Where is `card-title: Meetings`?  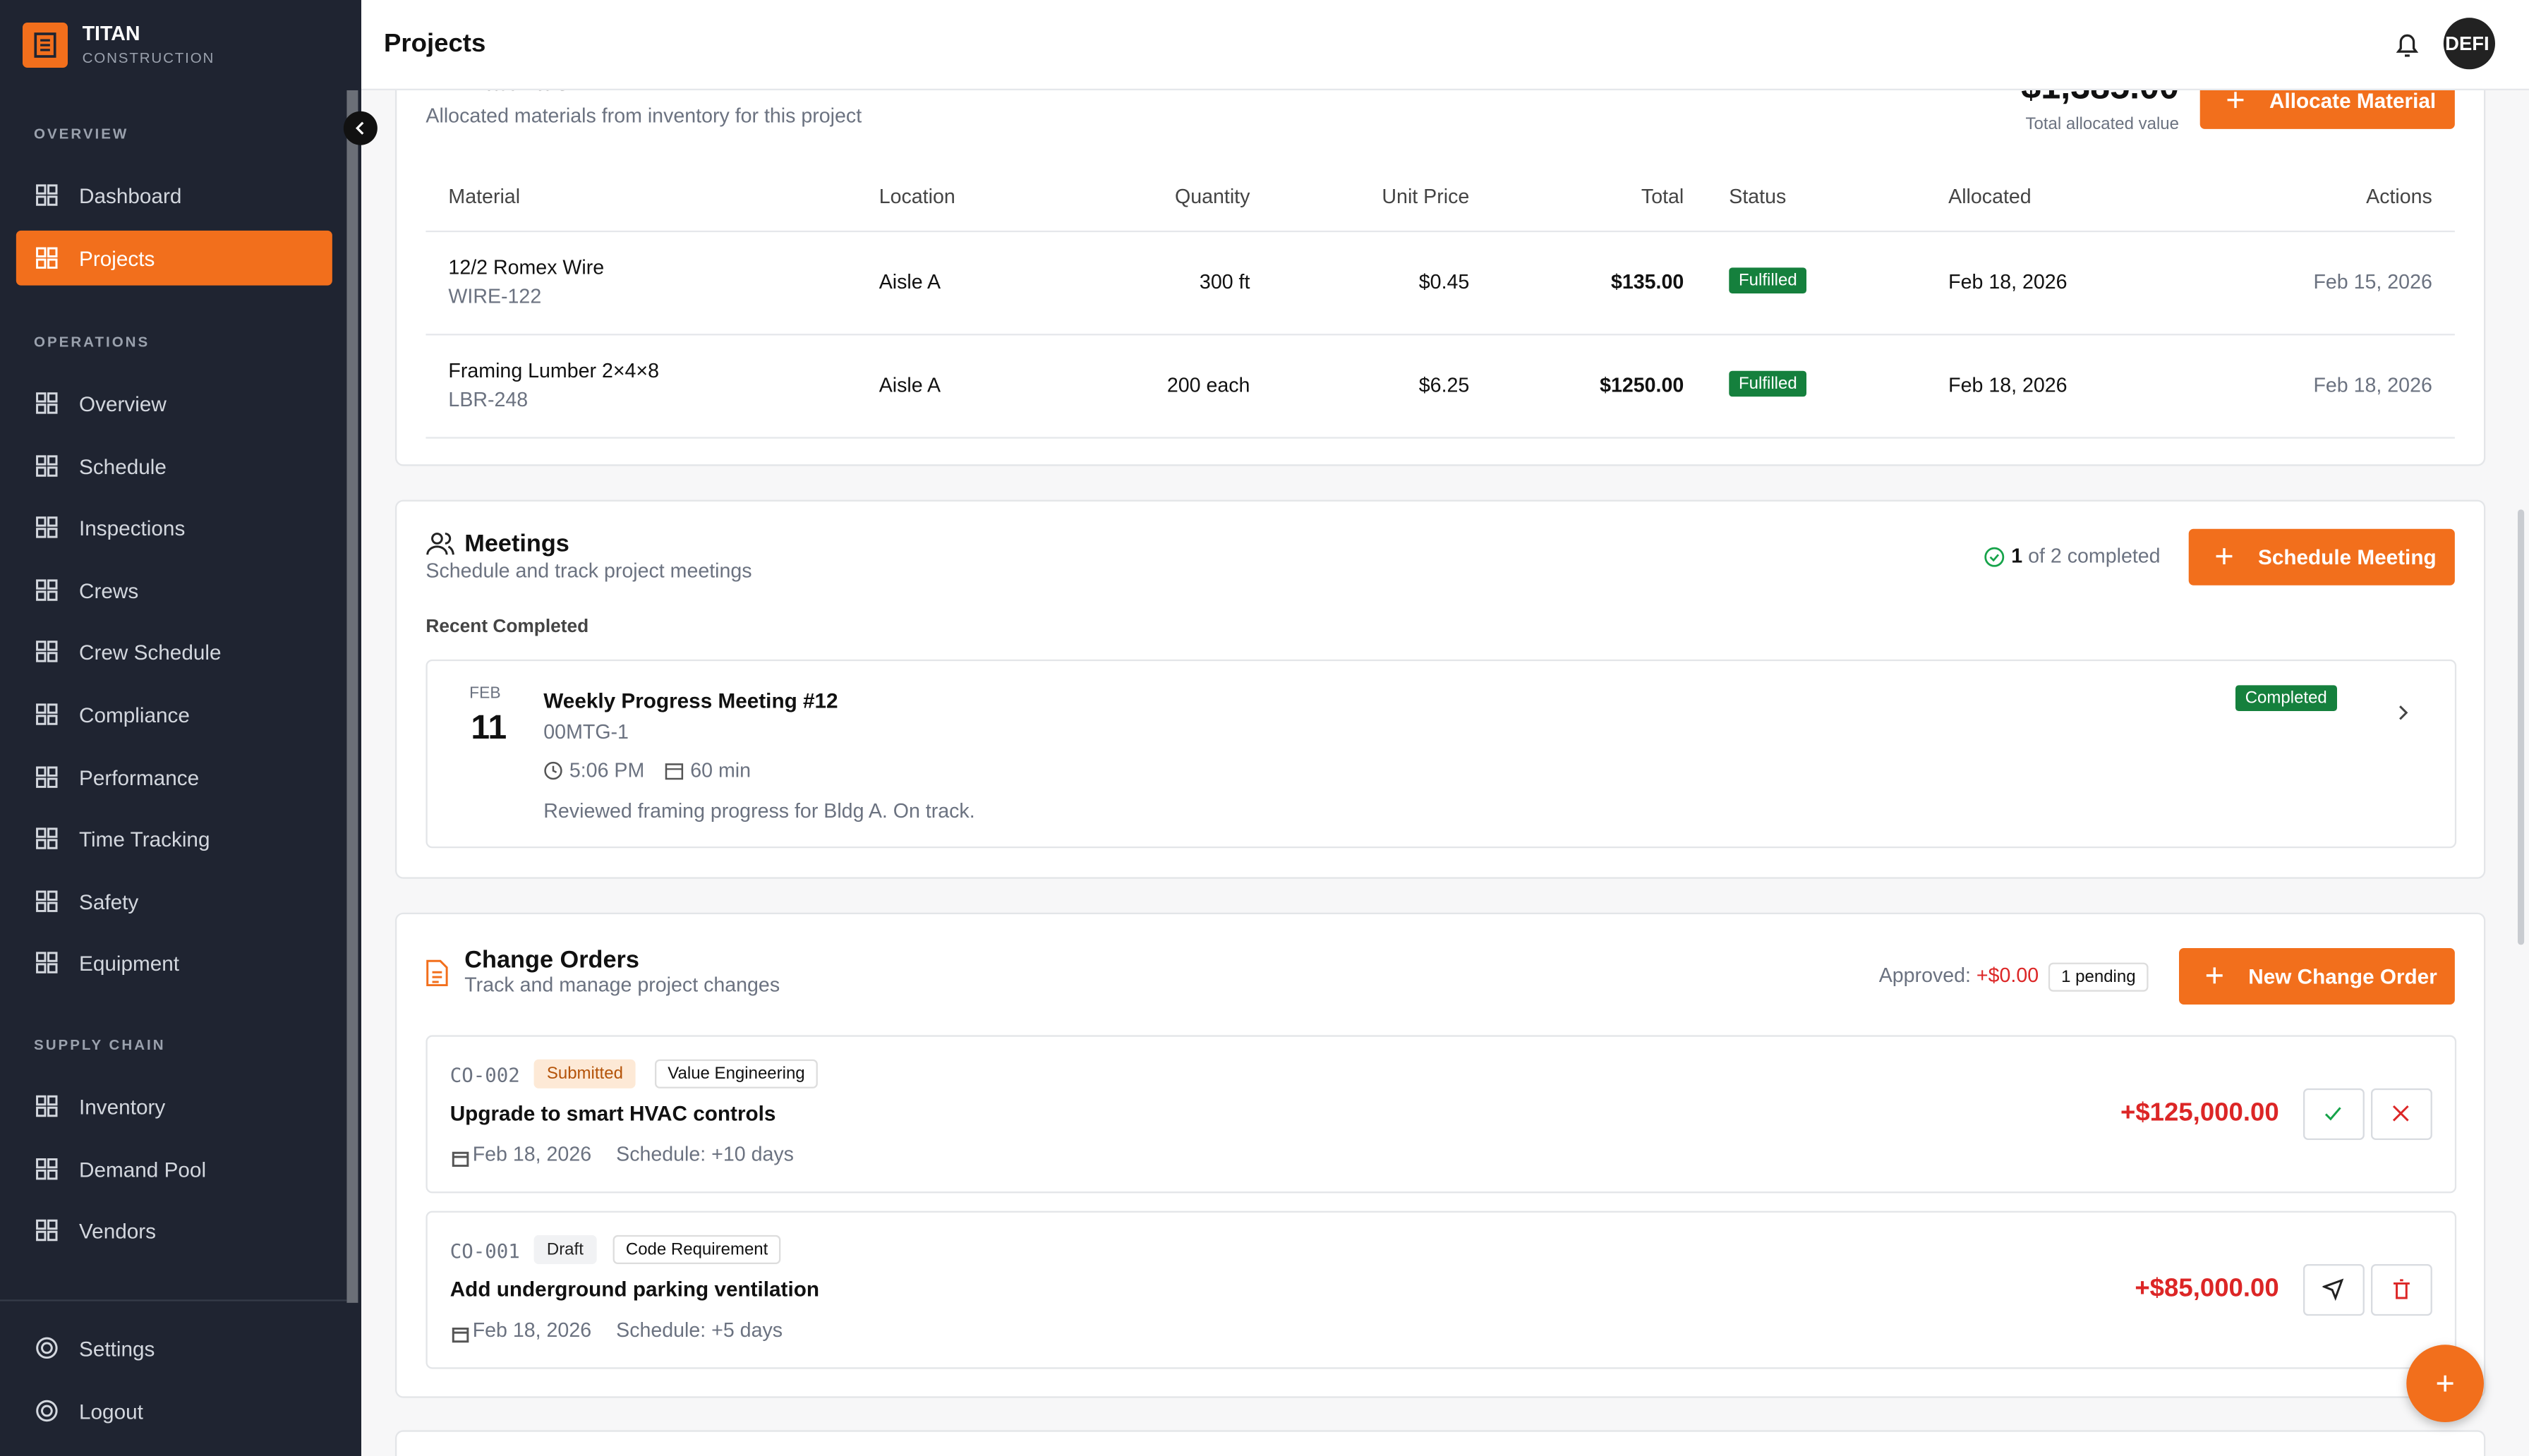 card-title: Meetings is located at coordinates (516, 544).